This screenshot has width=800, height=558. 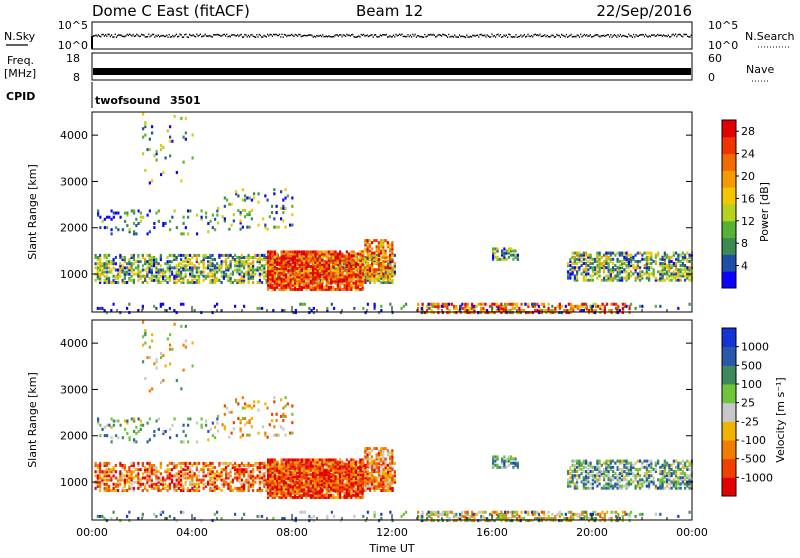 What do you see at coordinates (20, 73) in the screenshot?
I see `freq-label-line2: [MHz]` at bounding box center [20, 73].